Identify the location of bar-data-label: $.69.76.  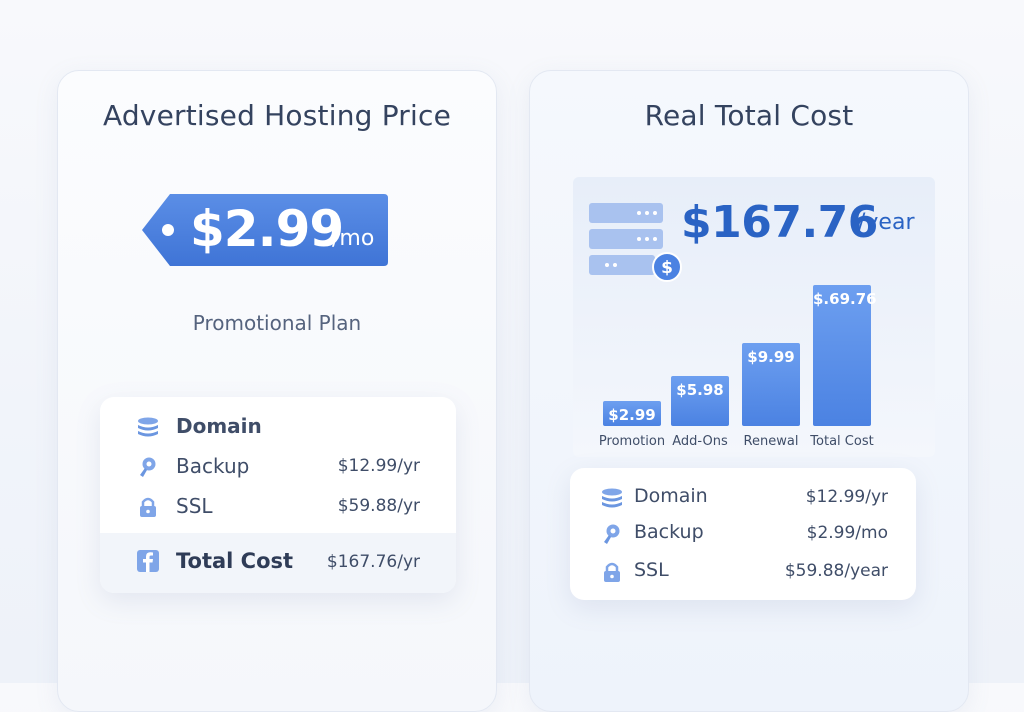
(845, 299).